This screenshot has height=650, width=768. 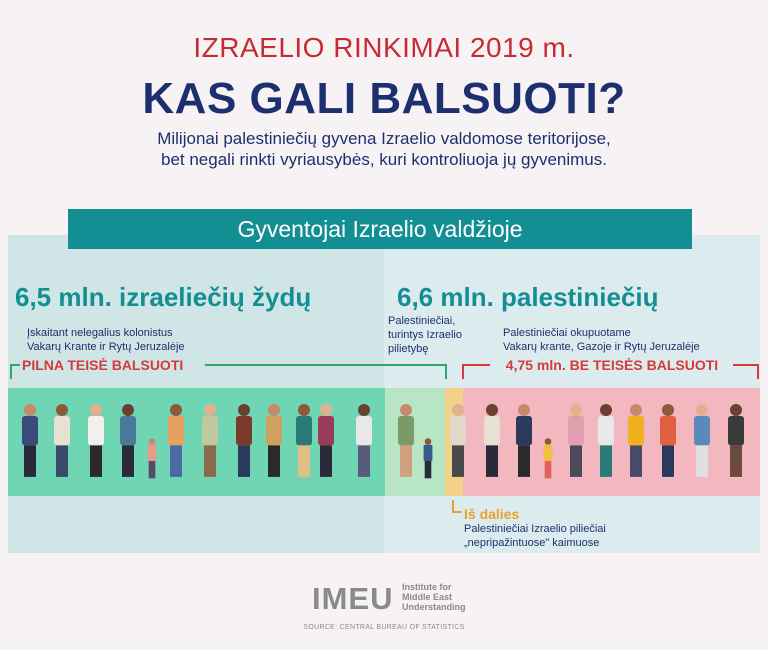 What do you see at coordinates (384, 47) in the screenshot?
I see `kicker-title: IZRAELIO RINKIMAI 2019 m.` at bounding box center [384, 47].